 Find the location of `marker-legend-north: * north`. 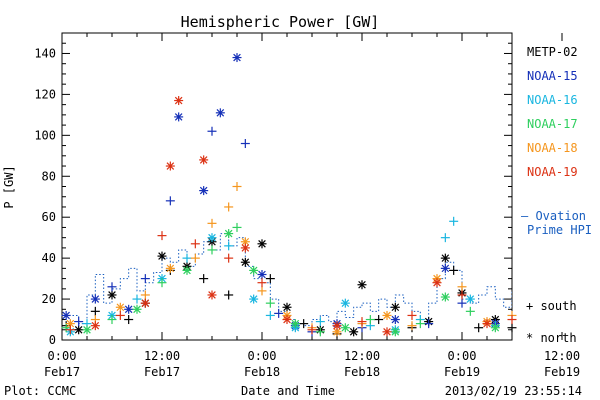

marker-legend-north: * north is located at coordinates (551, 338).